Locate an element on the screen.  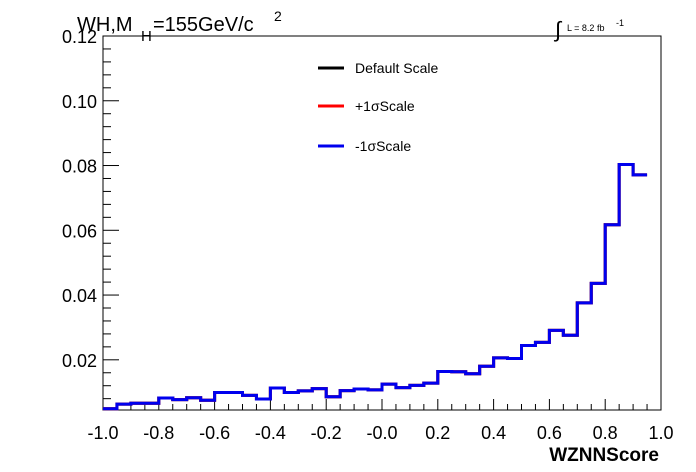
title-rest: =155GeV/c is located at coordinates (203, 25).